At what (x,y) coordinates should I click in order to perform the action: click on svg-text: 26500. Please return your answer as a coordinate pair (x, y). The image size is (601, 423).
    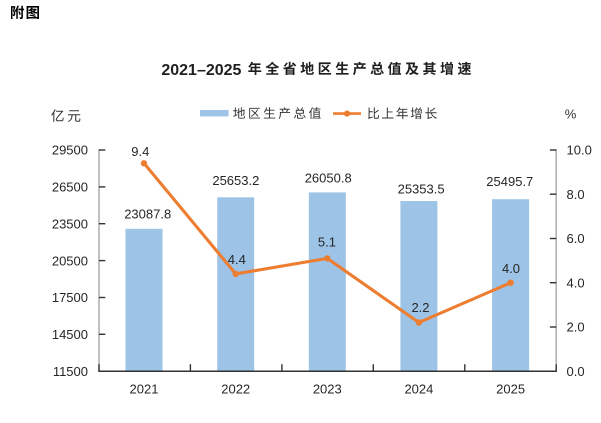
    Looking at the image, I should click on (70, 187).